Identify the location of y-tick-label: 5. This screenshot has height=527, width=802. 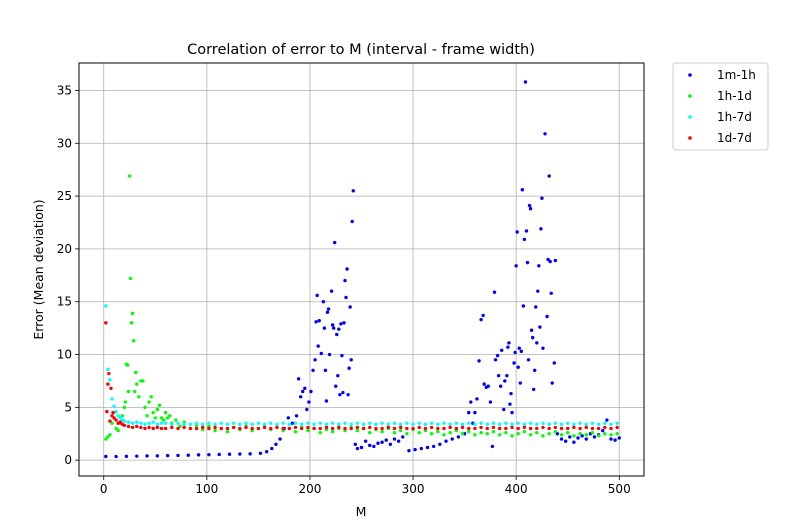
(68, 407).